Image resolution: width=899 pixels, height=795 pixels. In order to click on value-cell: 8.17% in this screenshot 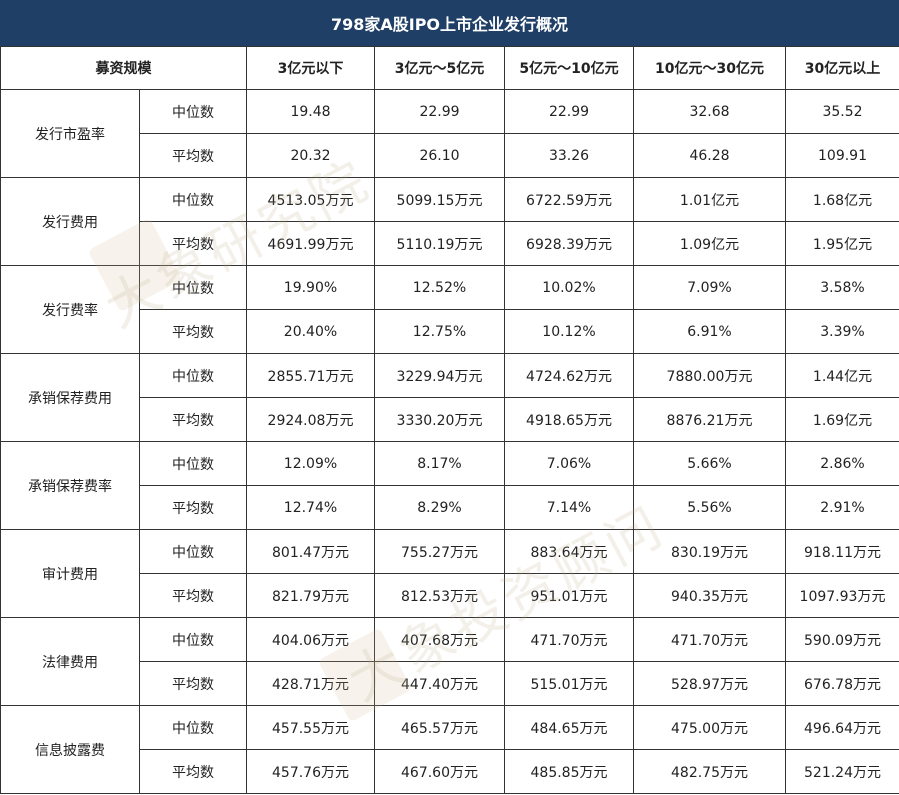, I will do `click(439, 463)`.